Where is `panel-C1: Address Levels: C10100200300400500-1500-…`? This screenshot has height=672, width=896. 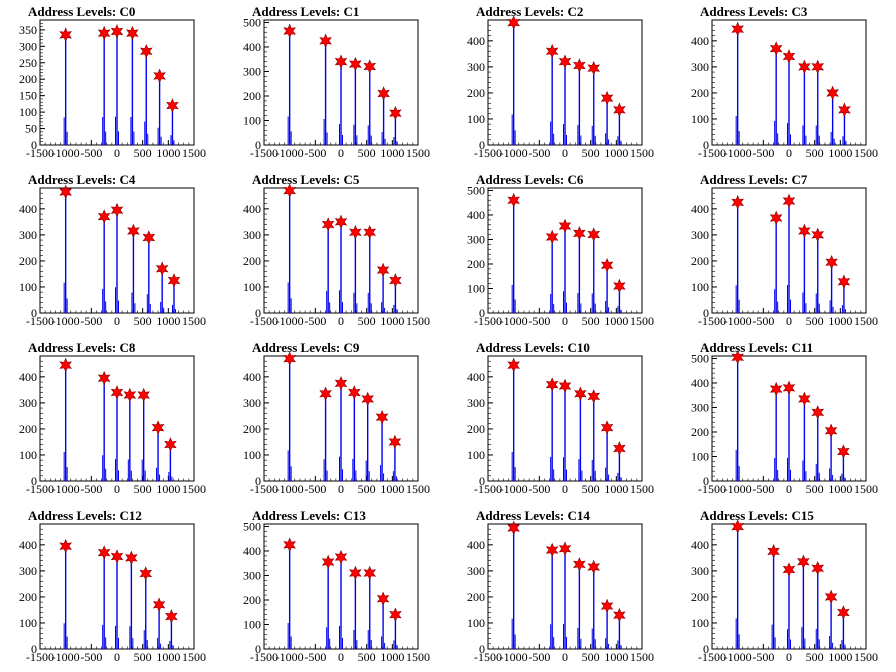
panel-C1: Address Levels: C10100200300400500-1500-… is located at coordinates (336, 82).